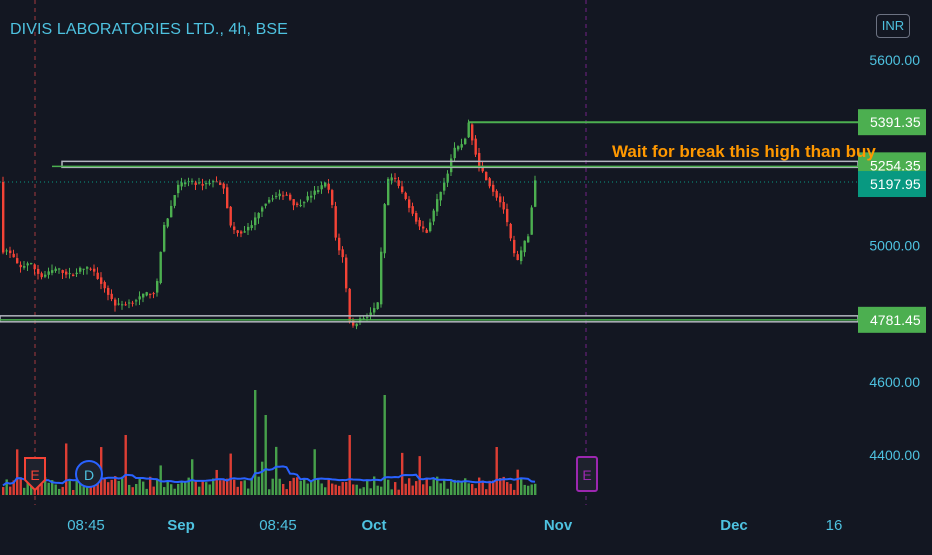  Describe the element at coordinates (895, 184) in the screenshot. I see `price-tag-label: 5197.95` at that location.